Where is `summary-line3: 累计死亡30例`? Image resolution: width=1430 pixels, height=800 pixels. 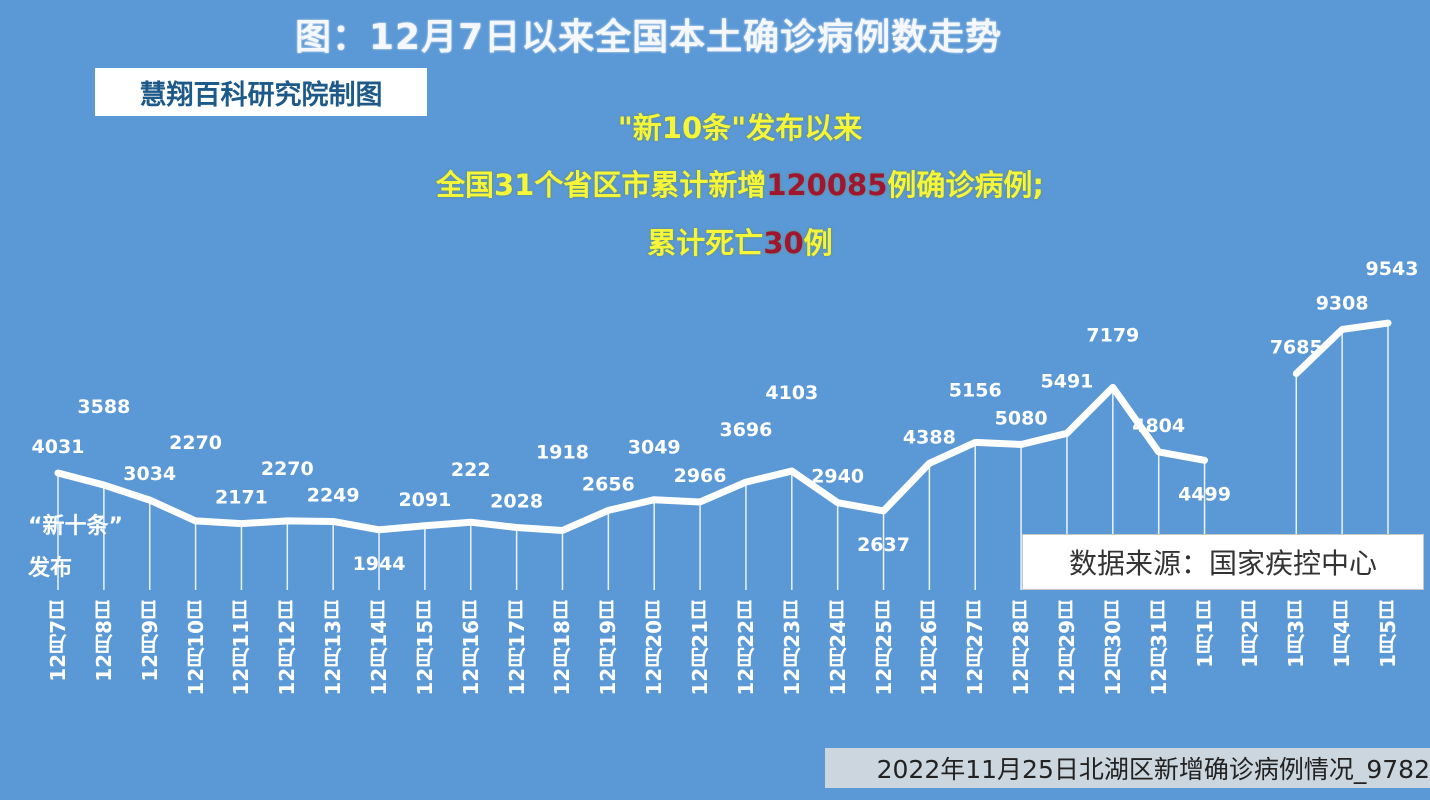 summary-line3: 累计死亡30例 is located at coordinates (740, 241).